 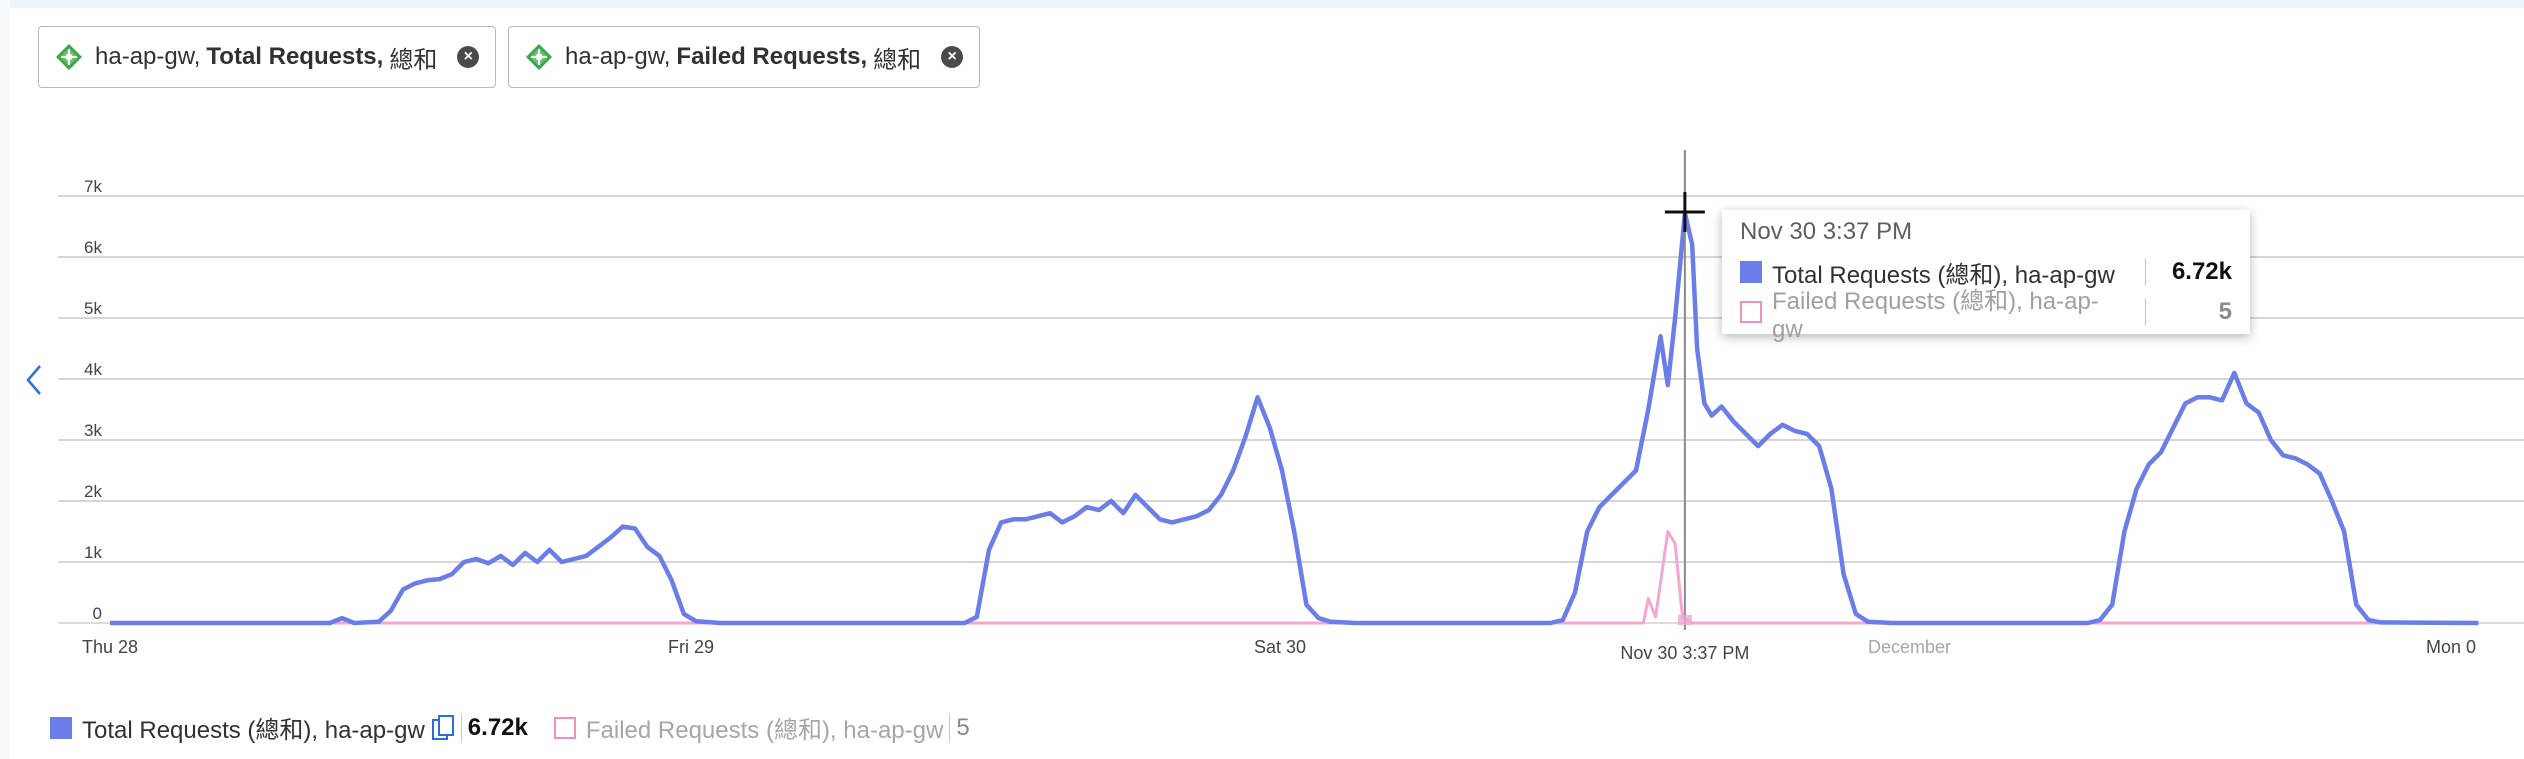 I want to click on tooltip-value: 5, so click(x=2225, y=311).